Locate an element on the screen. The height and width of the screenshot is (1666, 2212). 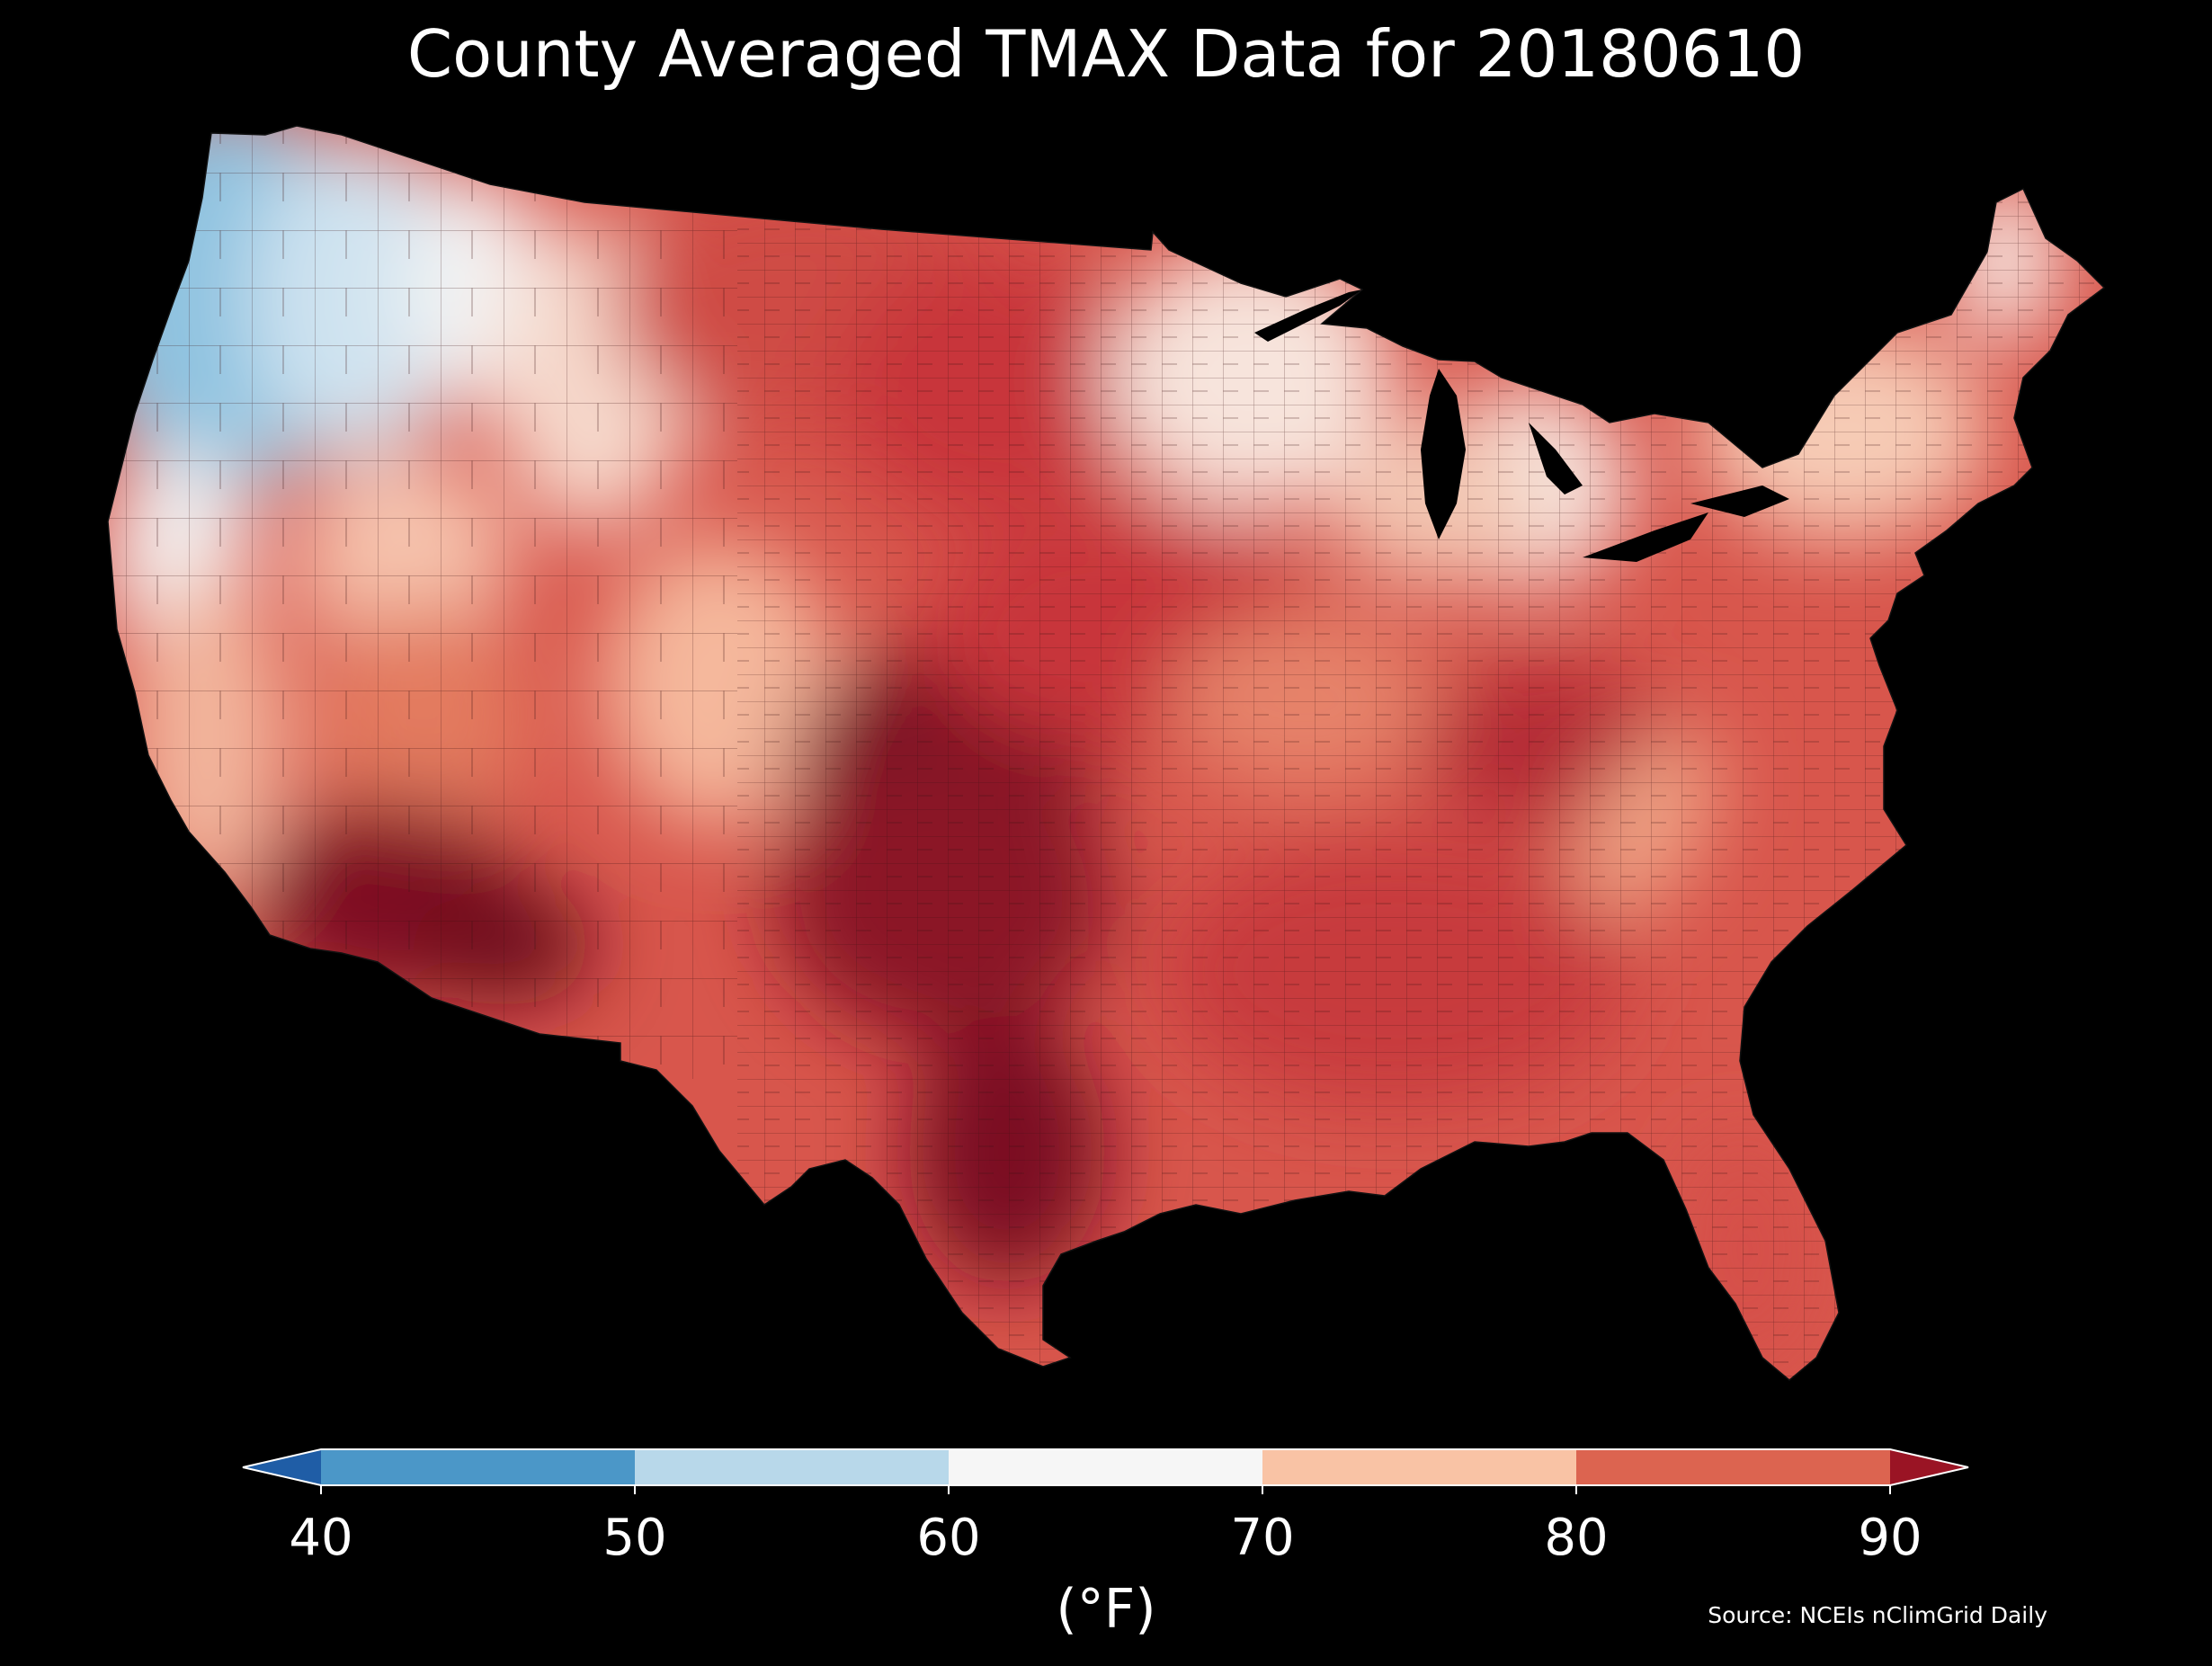
tick-label: 40 is located at coordinates (321, 1538).